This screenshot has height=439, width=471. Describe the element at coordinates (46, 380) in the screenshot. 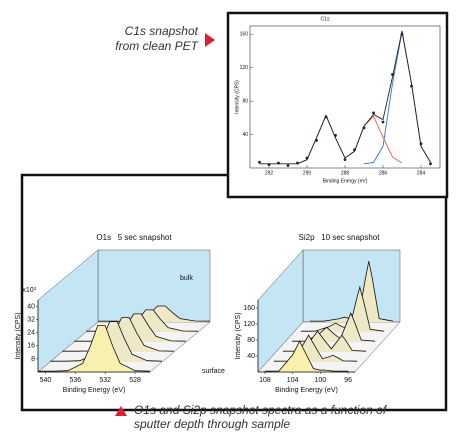

I see `x-tick-label: 540` at that location.